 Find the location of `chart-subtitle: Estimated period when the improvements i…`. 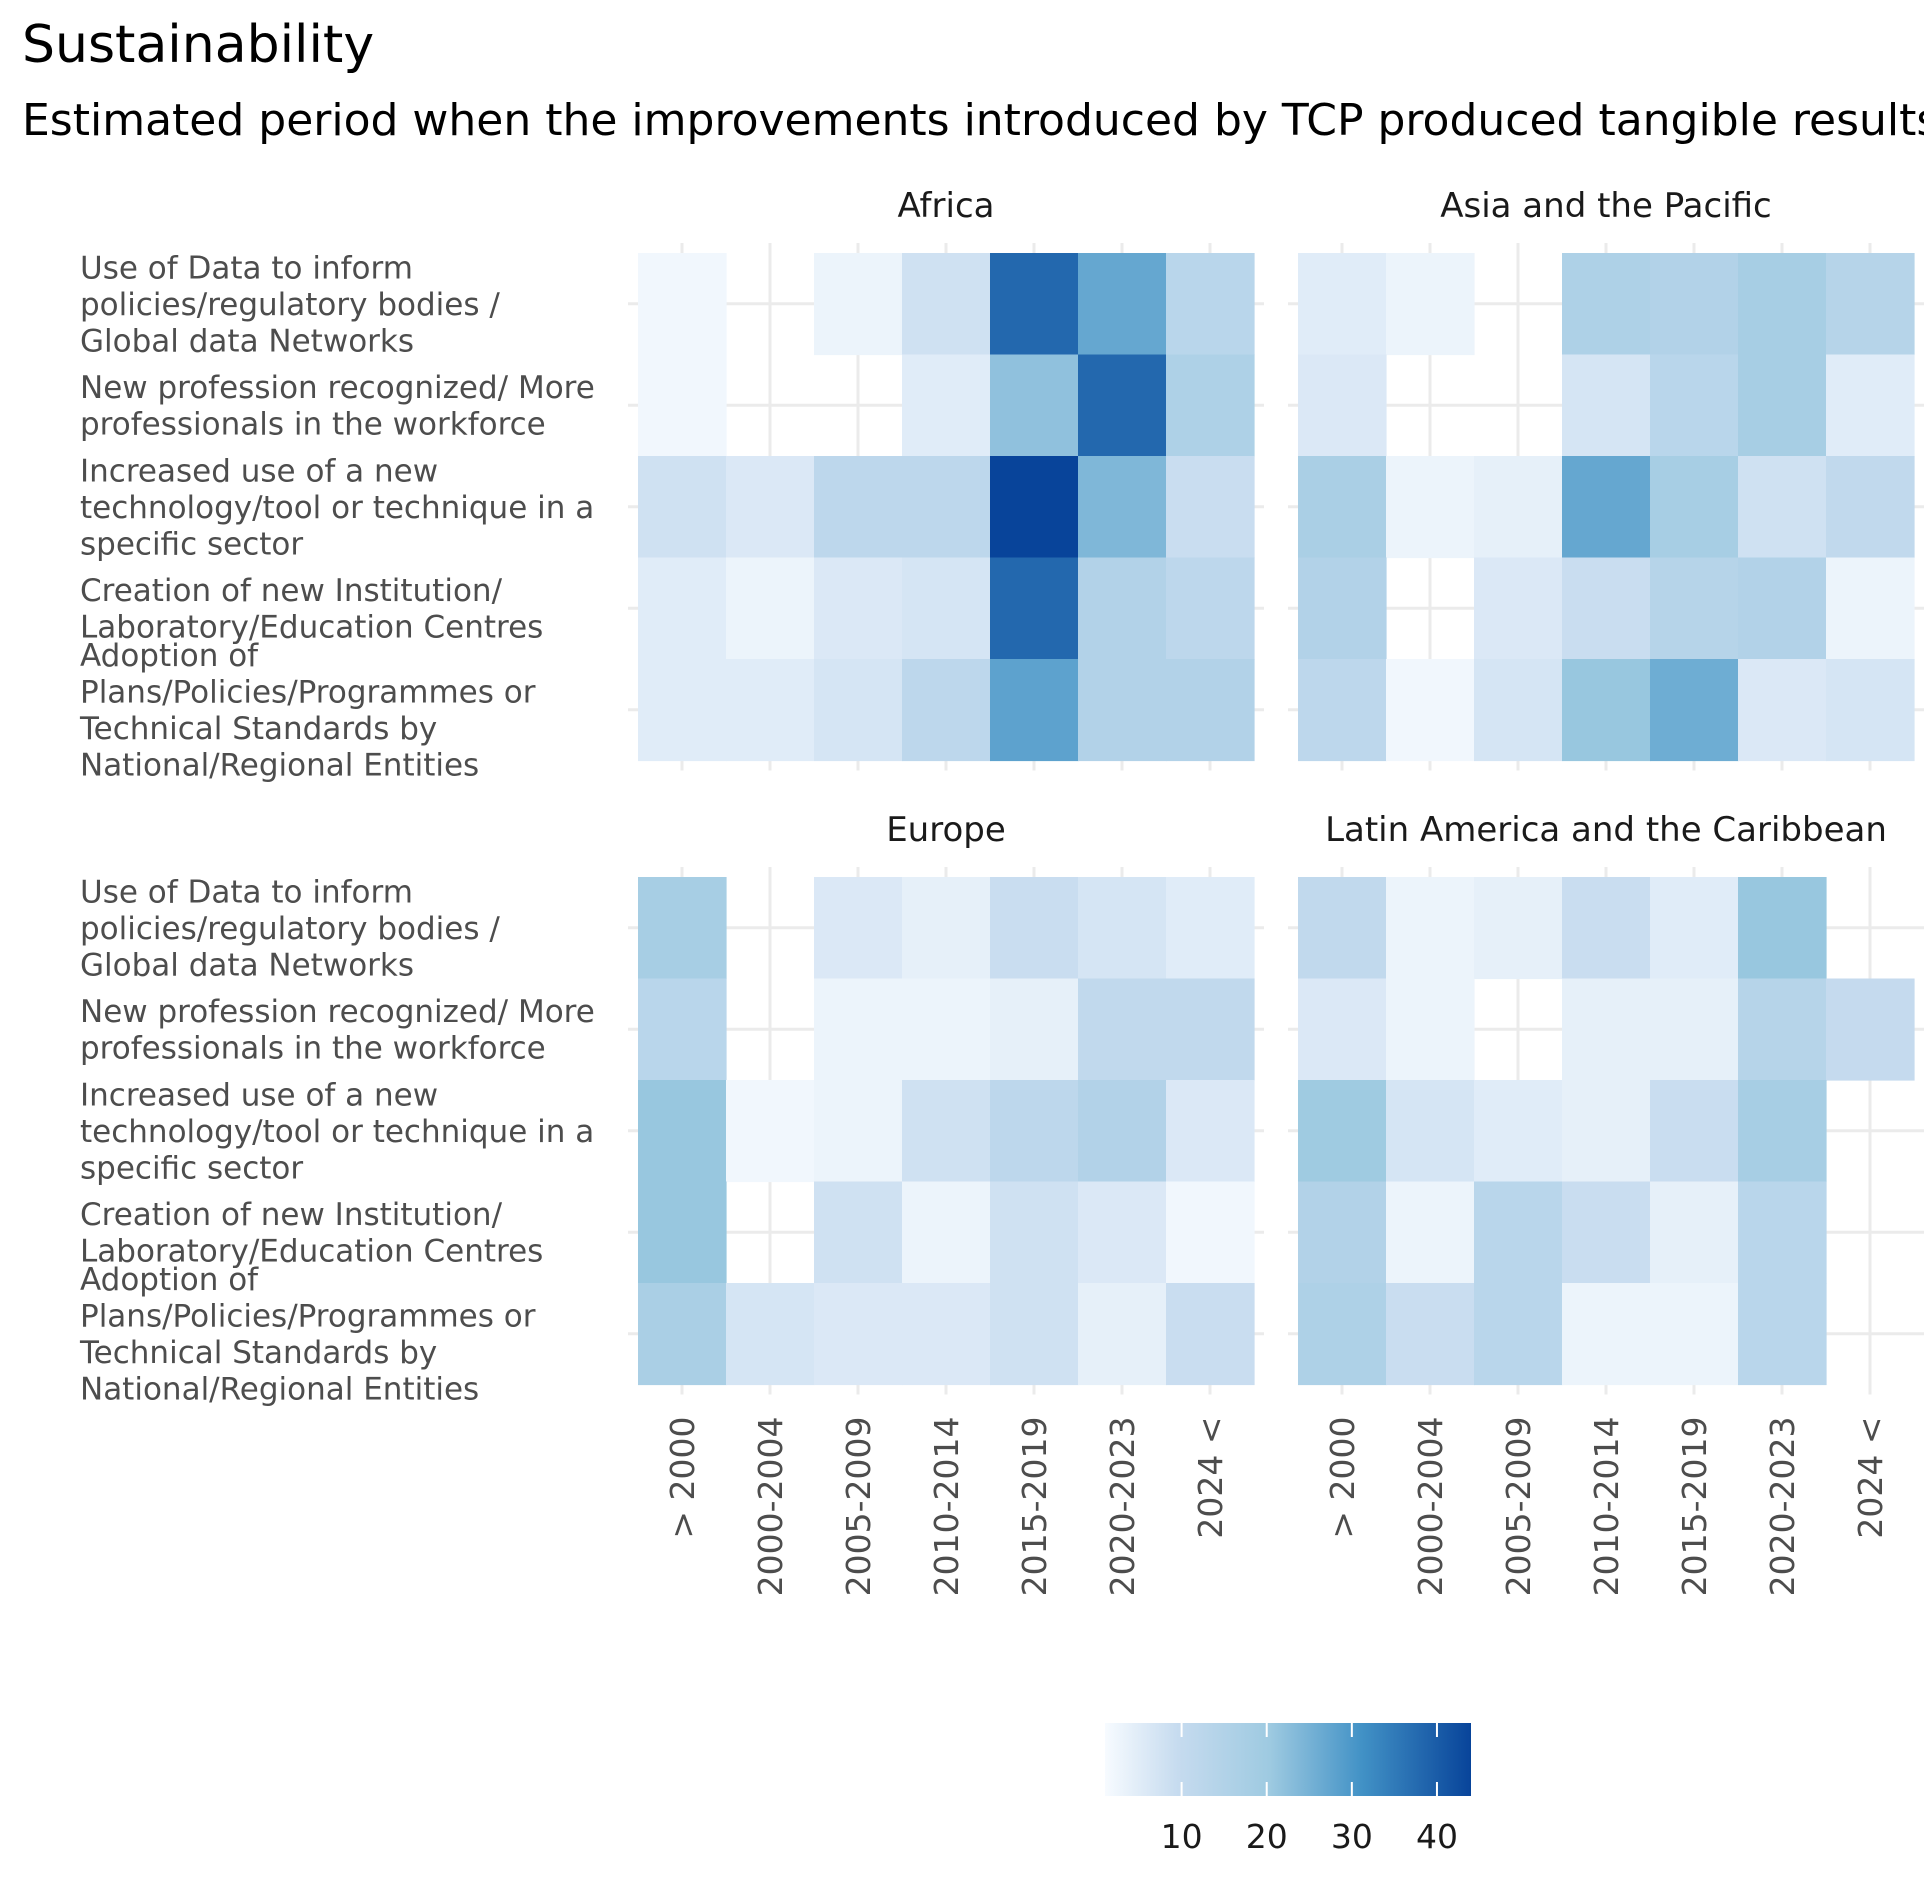

chart-subtitle: Estimated period when the improvements i… is located at coordinates (973, 120).